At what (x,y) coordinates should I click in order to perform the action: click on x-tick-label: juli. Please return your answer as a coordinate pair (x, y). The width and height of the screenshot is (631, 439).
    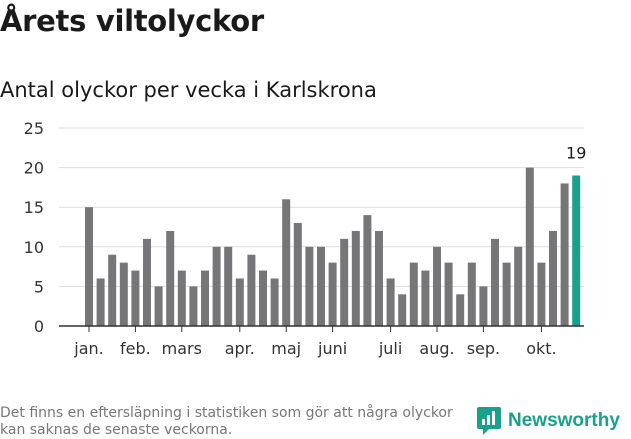
    Looking at the image, I should click on (390, 348).